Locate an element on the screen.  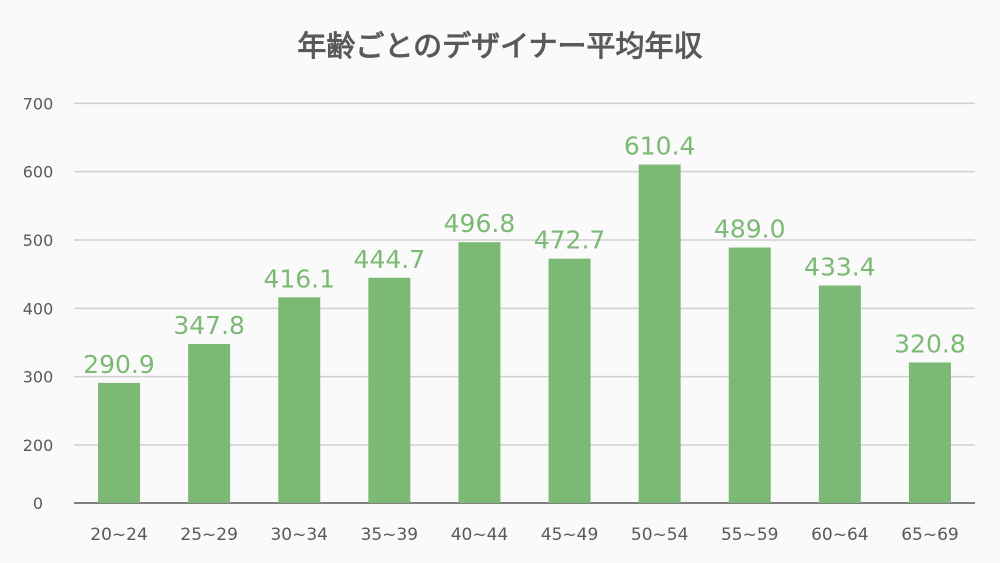
x-tick-label: 30~34 is located at coordinates (299, 535).